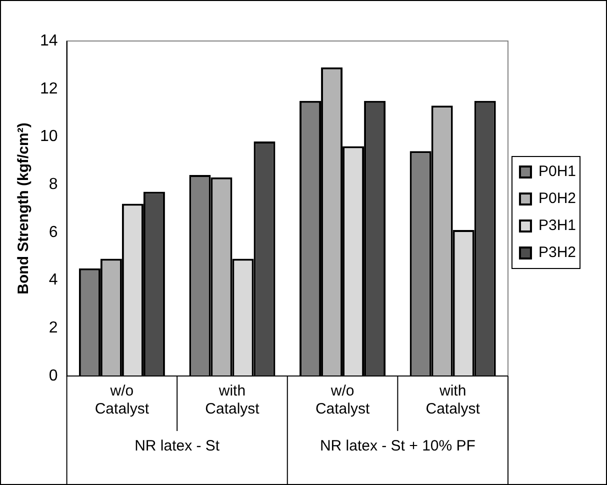 Image resolution: width=607 pixels, height=485 pixels. Describe the element at coordinates (53, 280) in the screenshot. I see `y-tick-label: 4` at that location.